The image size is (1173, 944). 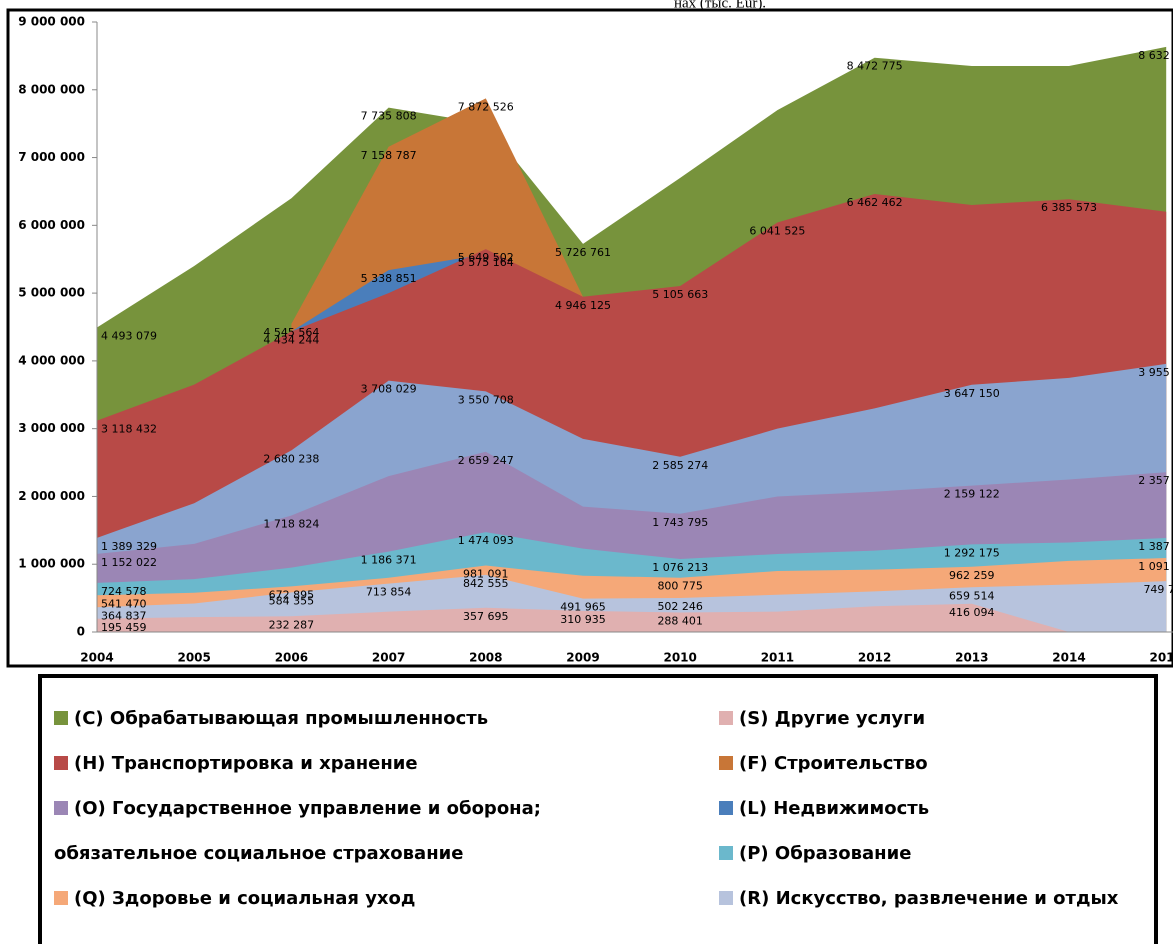 What do you see at coordinates (291, 339) in the screenshot?
I see `value-label: 4 434 244` at bounding box center [291, 339].